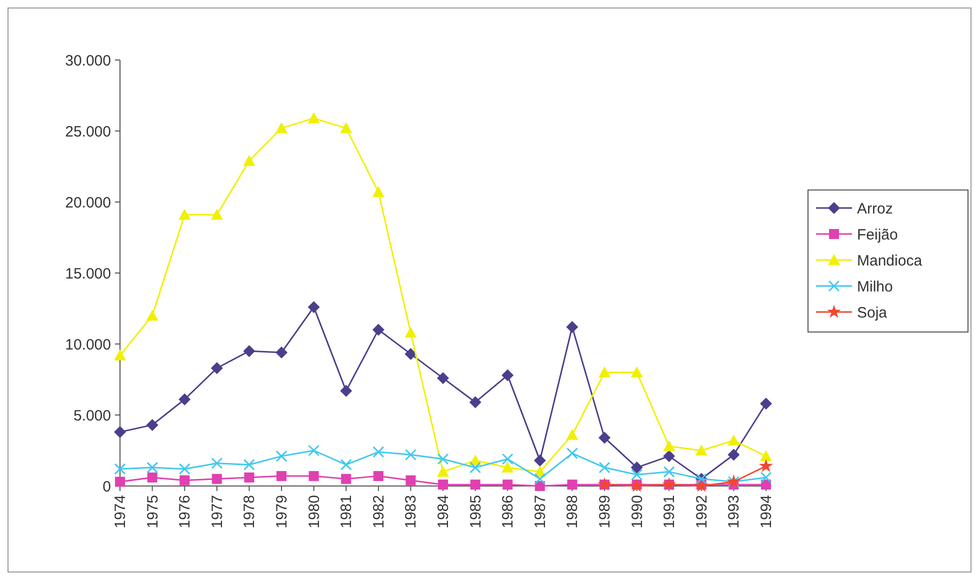 The height and width of the screenshot is (578, 979). Describe the element at coordinates (347, 511) in the screenshot. I see `x-tick-label: 1981` at that location.